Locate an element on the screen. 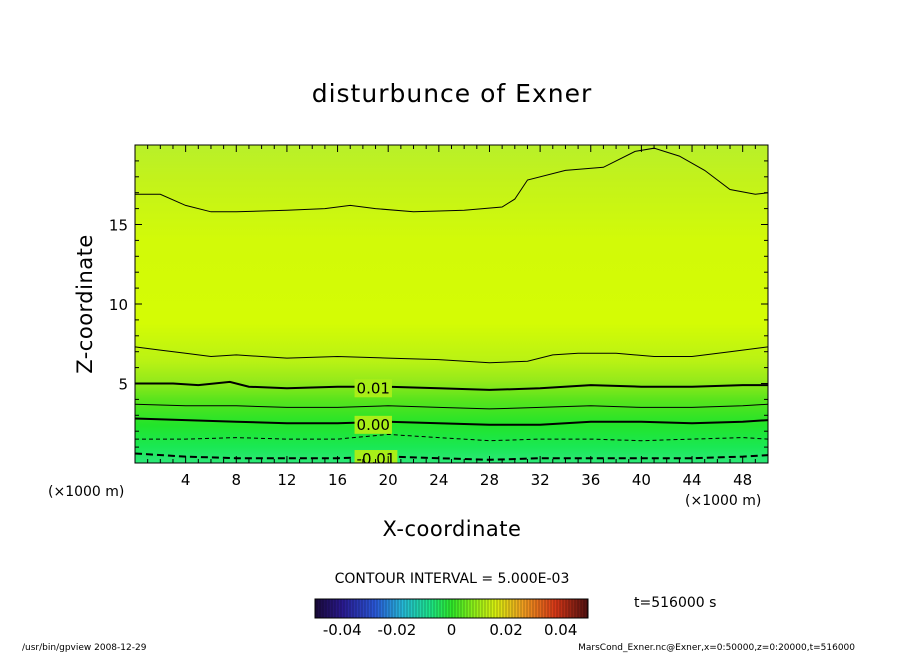 The height and width of the screenshot is (654, 904). chart-title: disturbunce of Exner is located at coordinates (452, 93).